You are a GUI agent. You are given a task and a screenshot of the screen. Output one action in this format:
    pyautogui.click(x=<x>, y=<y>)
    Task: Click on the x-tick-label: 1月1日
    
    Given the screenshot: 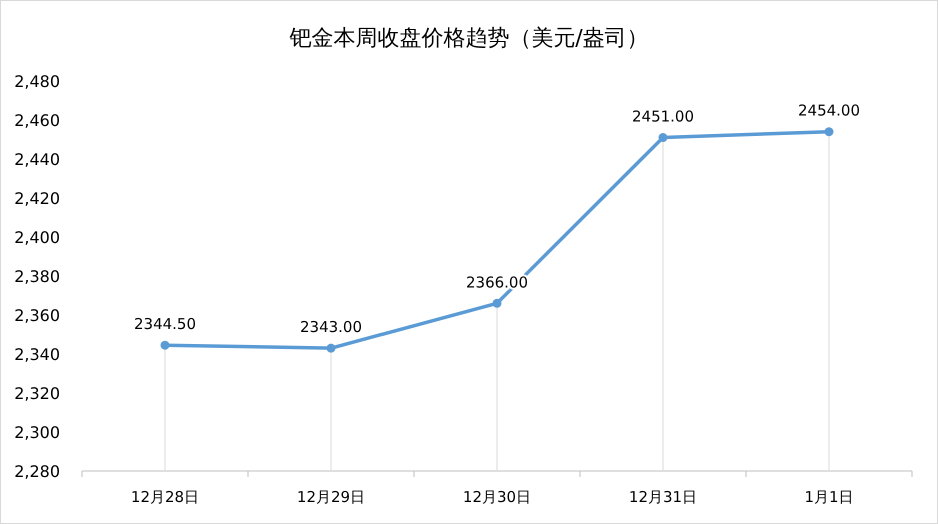 What is the action you would take?
    pyautogui.click(x=829, y=497)
    